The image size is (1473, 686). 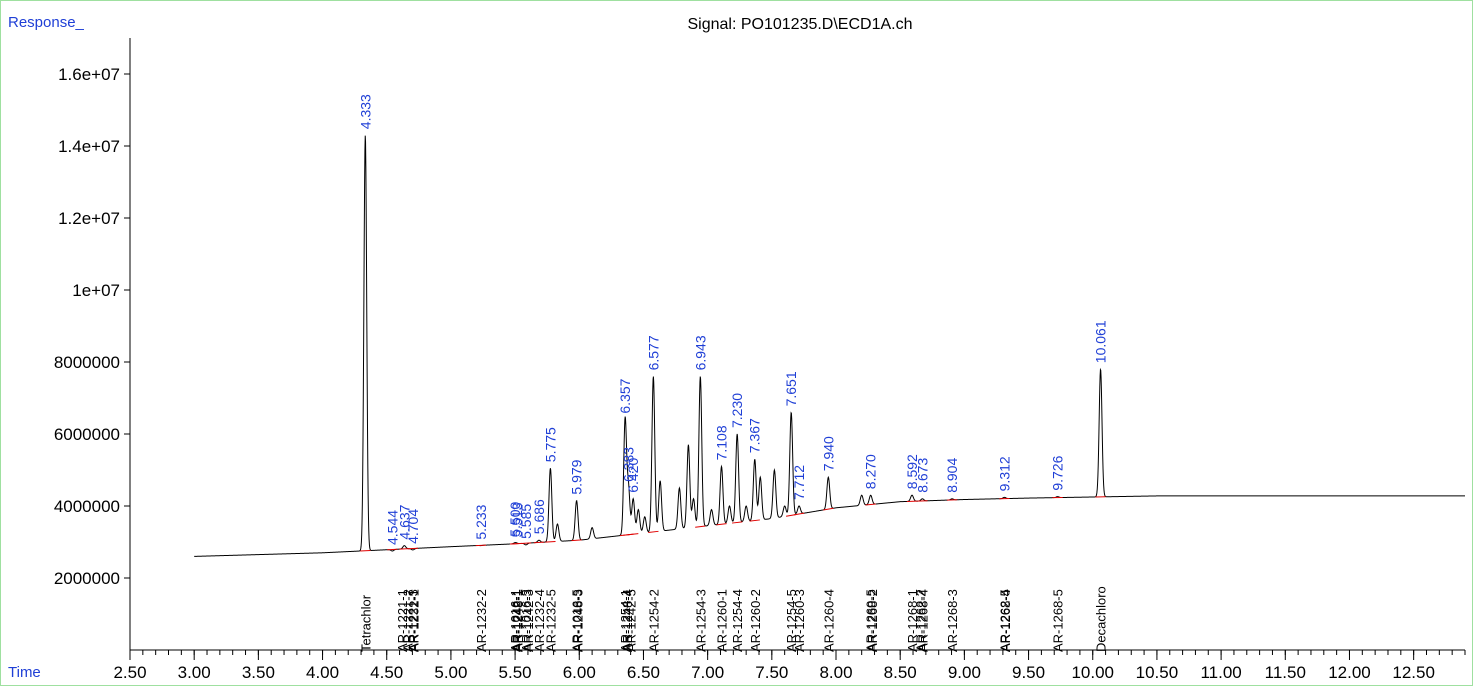 What do you see at coordinates (871, 471) in the screenshot?
I see `peak-label: 8.270` at bounding box center [871, 471].